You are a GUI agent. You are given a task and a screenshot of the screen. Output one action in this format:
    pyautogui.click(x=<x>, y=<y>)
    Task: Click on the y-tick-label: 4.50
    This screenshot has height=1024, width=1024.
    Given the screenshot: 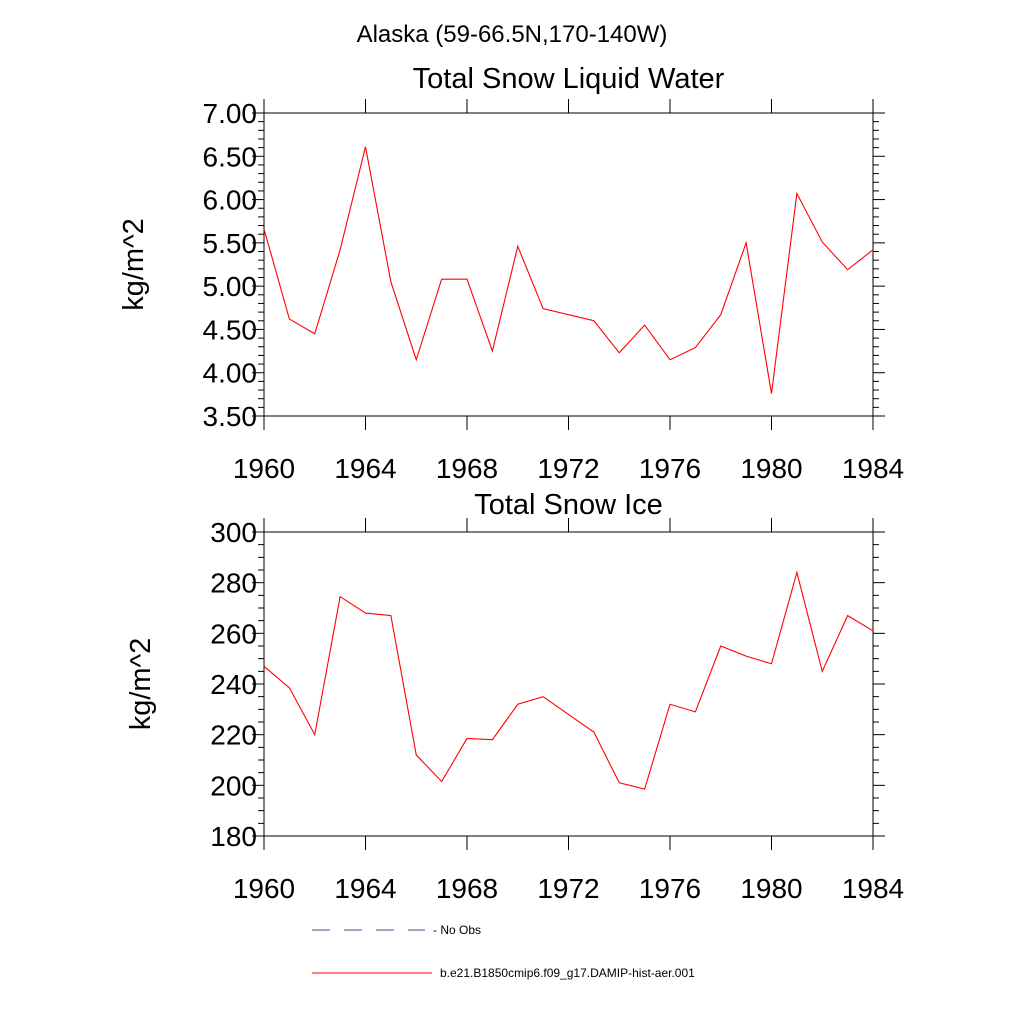 What is the action you would take?
    pyautogui.click(x=230, y=329)
    